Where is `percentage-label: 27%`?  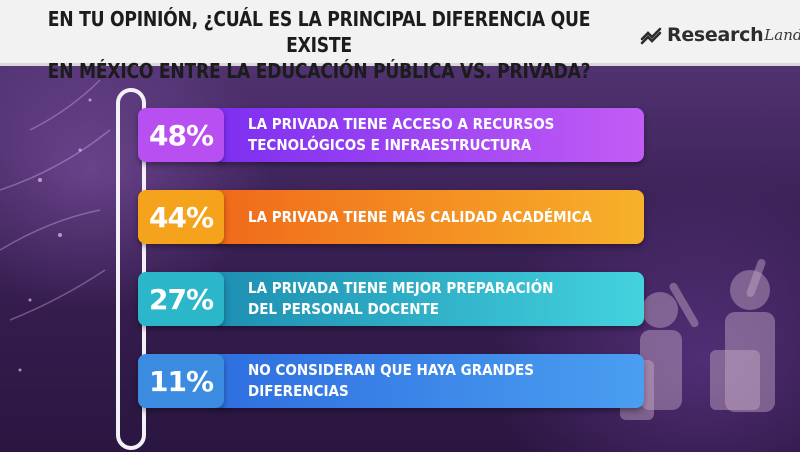 percentage-label: 27% is located at coordinates (181, 299).